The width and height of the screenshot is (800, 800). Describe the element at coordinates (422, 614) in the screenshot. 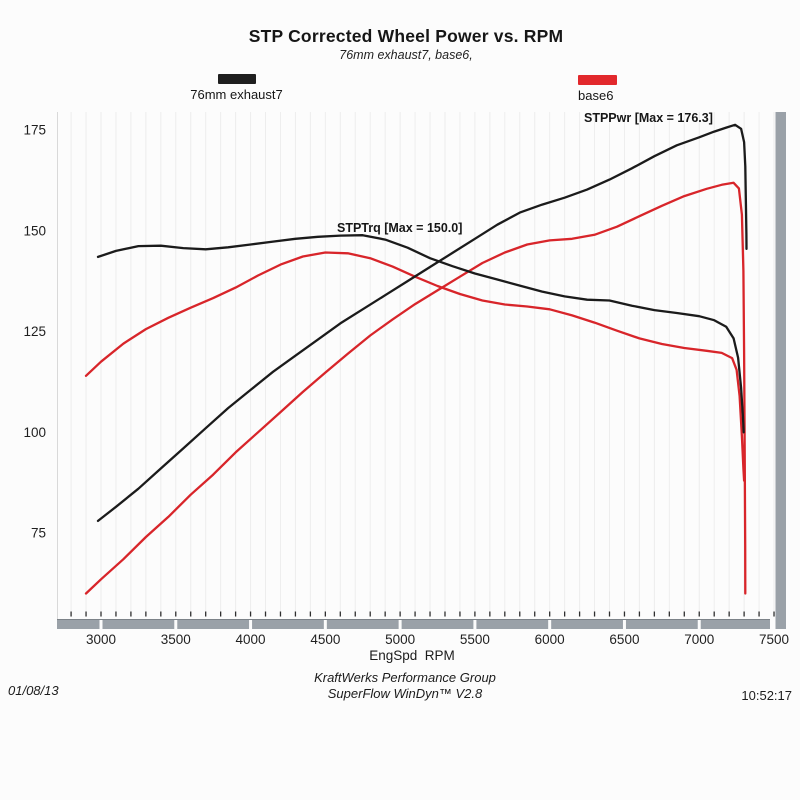

I see `x-minor-ticks` at that location.